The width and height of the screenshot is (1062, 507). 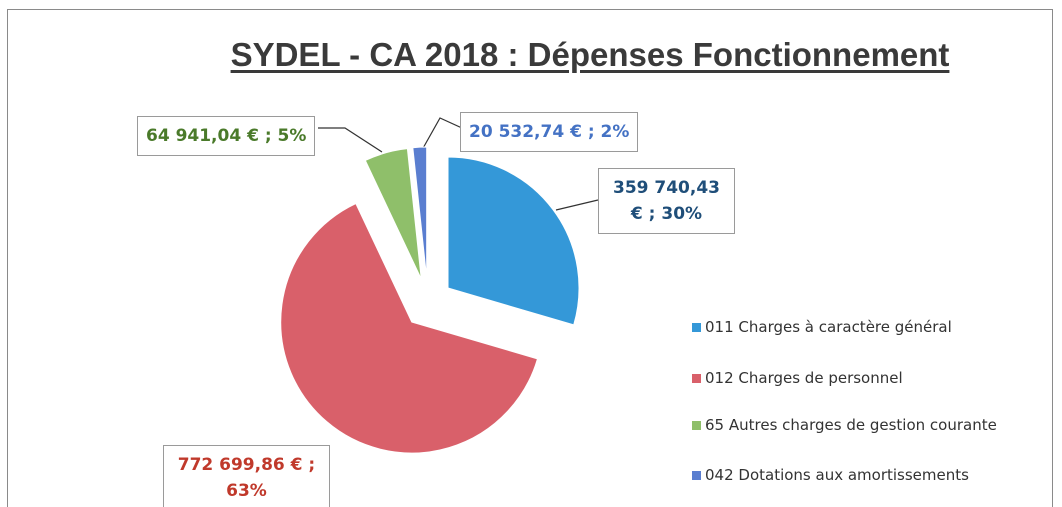 I want to click on legend-entry: 011 Charges à caractère général, so click(x=822, y=327).